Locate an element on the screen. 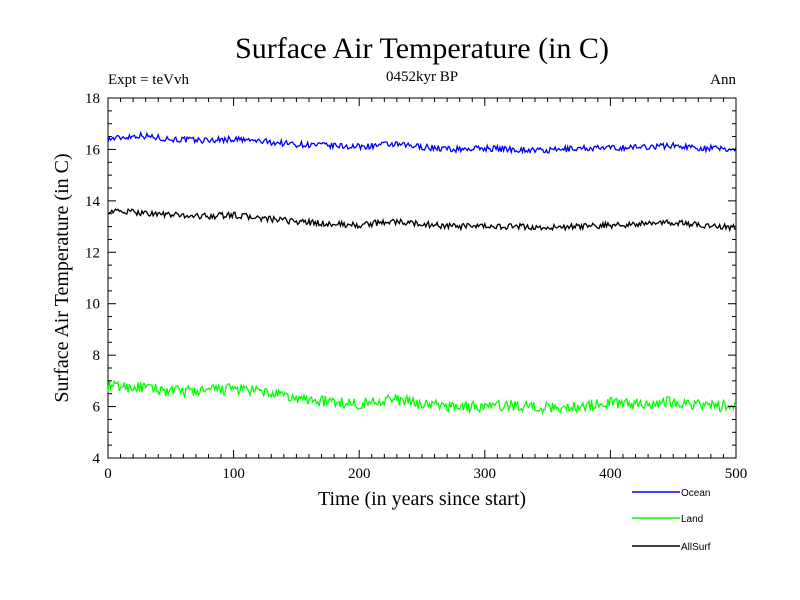 This screenshot has height=600, width=800. series-line-land is located at coordinates (422, 397).